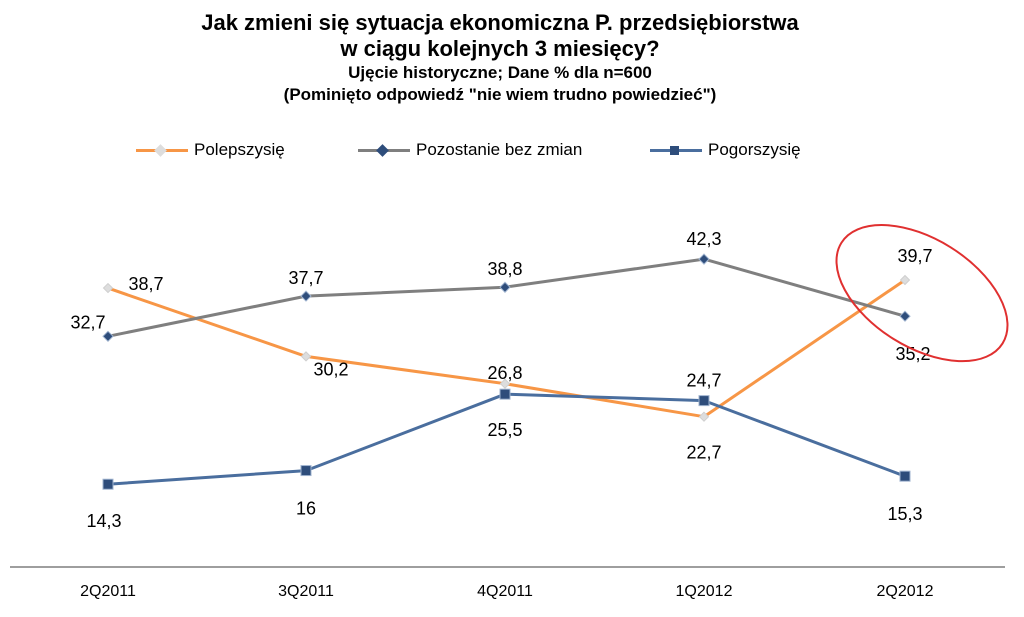 Image resolution: width=1024 pixels, height=617 pixels. What do you see at coordinates (306, 591) in the screenshot?
I see `x-tick-label: 3Q2011` at bounding box center [306, 591].